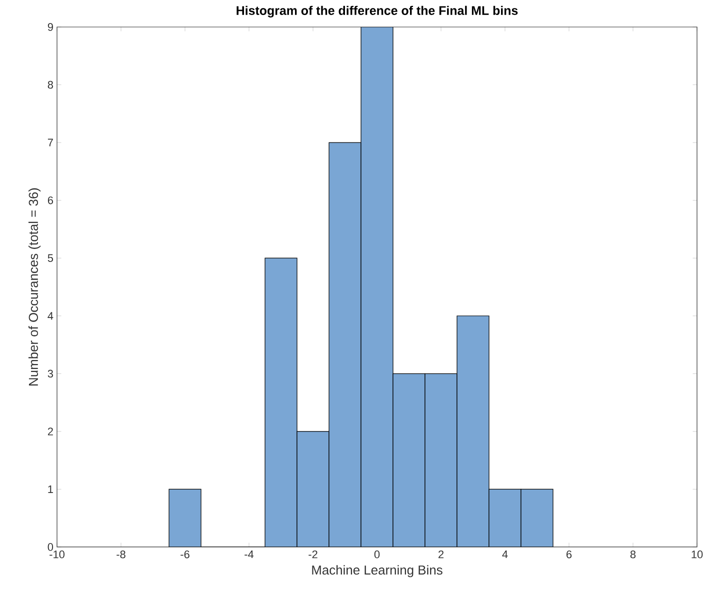 Image resolution: width=714 pixels, height=607 pixels. What do you see at coordinates (377, 571) in the screenshot?
I see `x-axis-title: Machine Learning Bins` at bounding box center [377, 571].